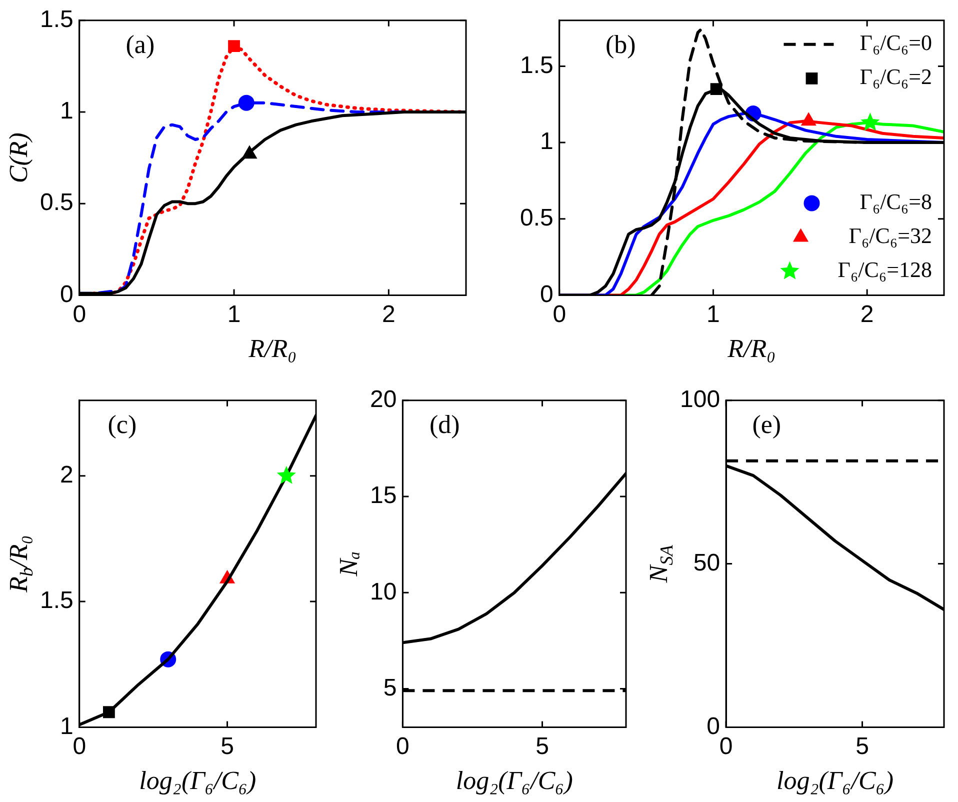 The width and height of the screenshot is (958, 802). What do you see at coordinates (867, 314) in the screenshot?
I see `x-tick-label: 2` at bounding box center [867, 314].